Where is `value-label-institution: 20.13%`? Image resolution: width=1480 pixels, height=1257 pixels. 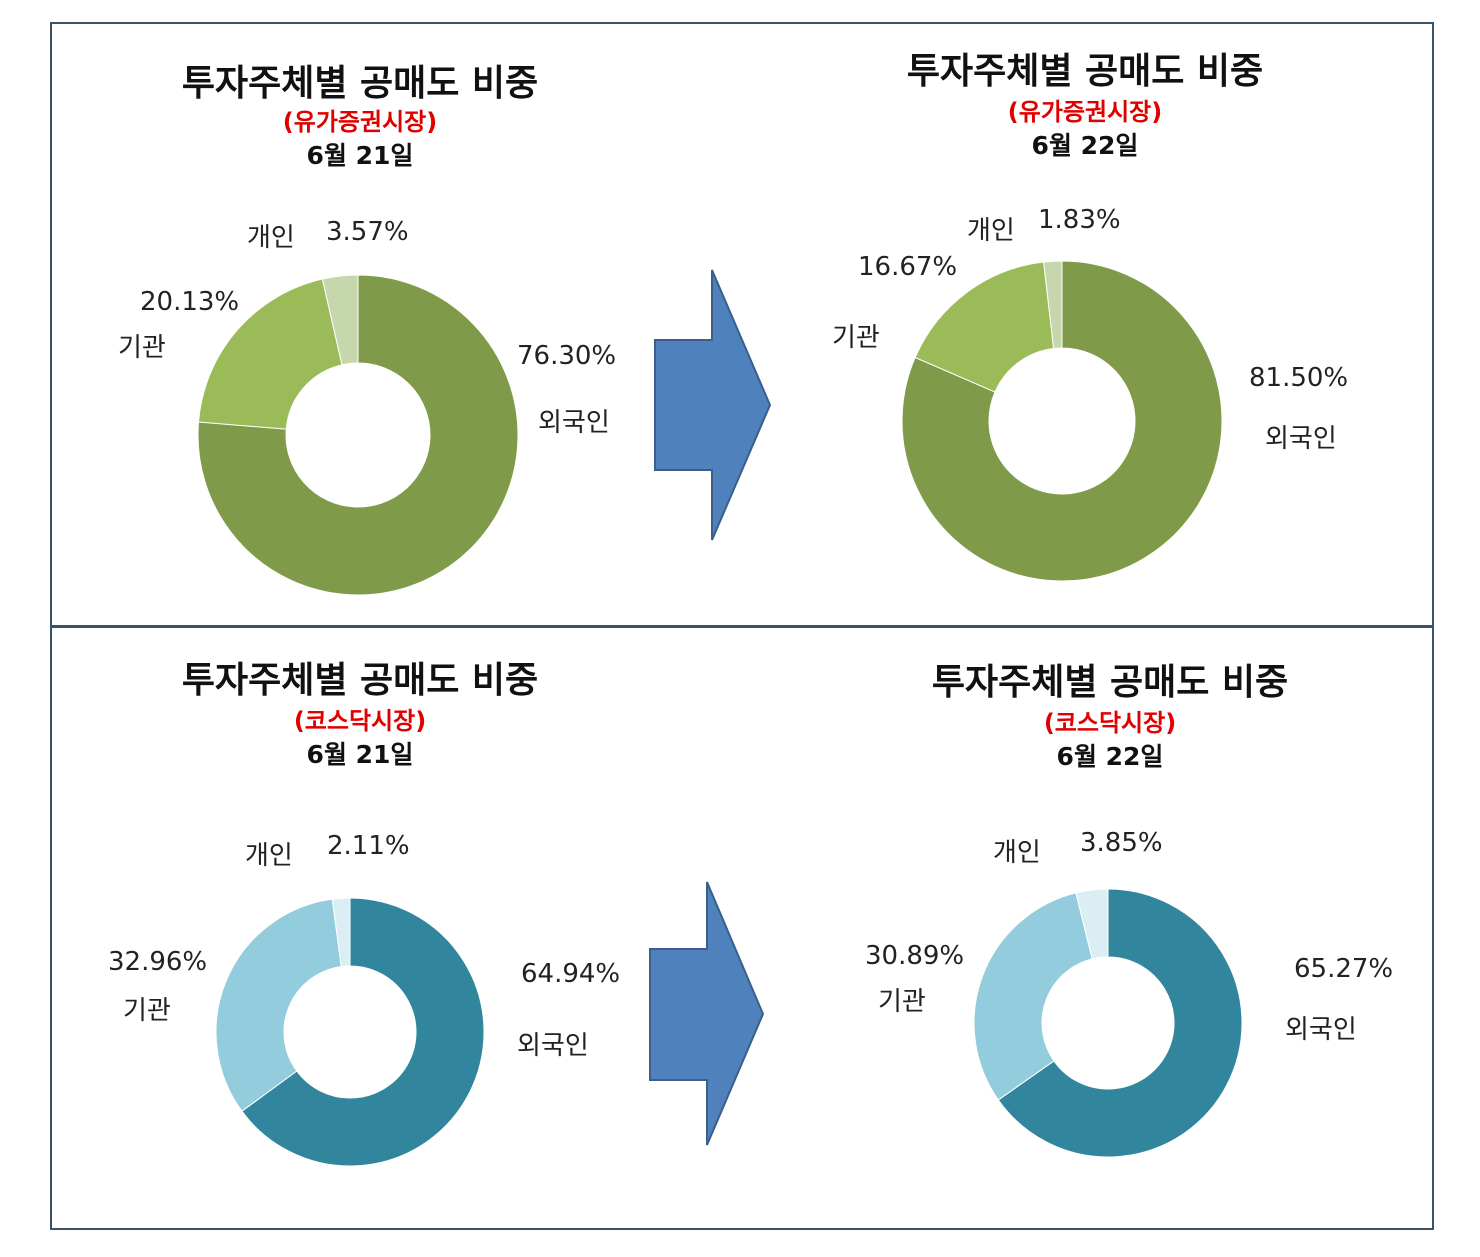 value-label-institution: 20.13% is located at coordinates (190, 302).